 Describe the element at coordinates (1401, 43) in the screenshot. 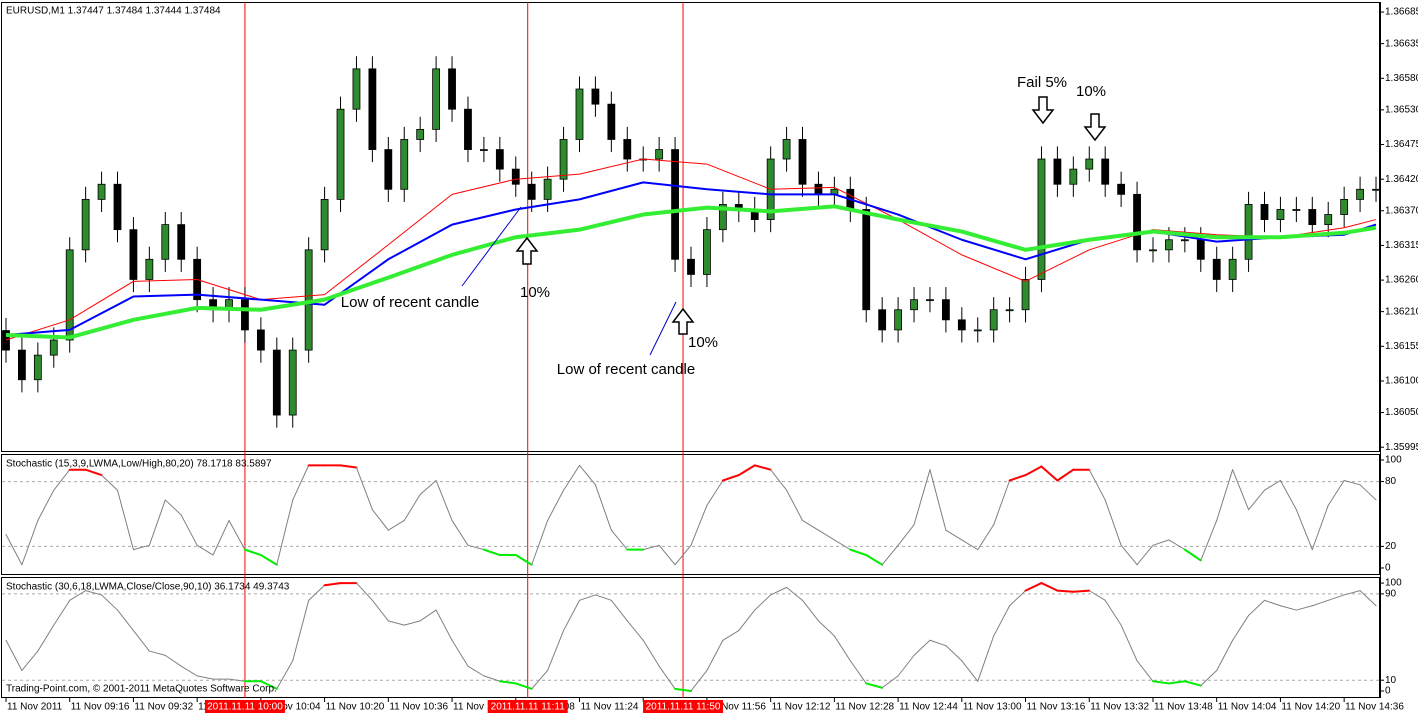

I see `y-tick-label: 1.36635` at that location.